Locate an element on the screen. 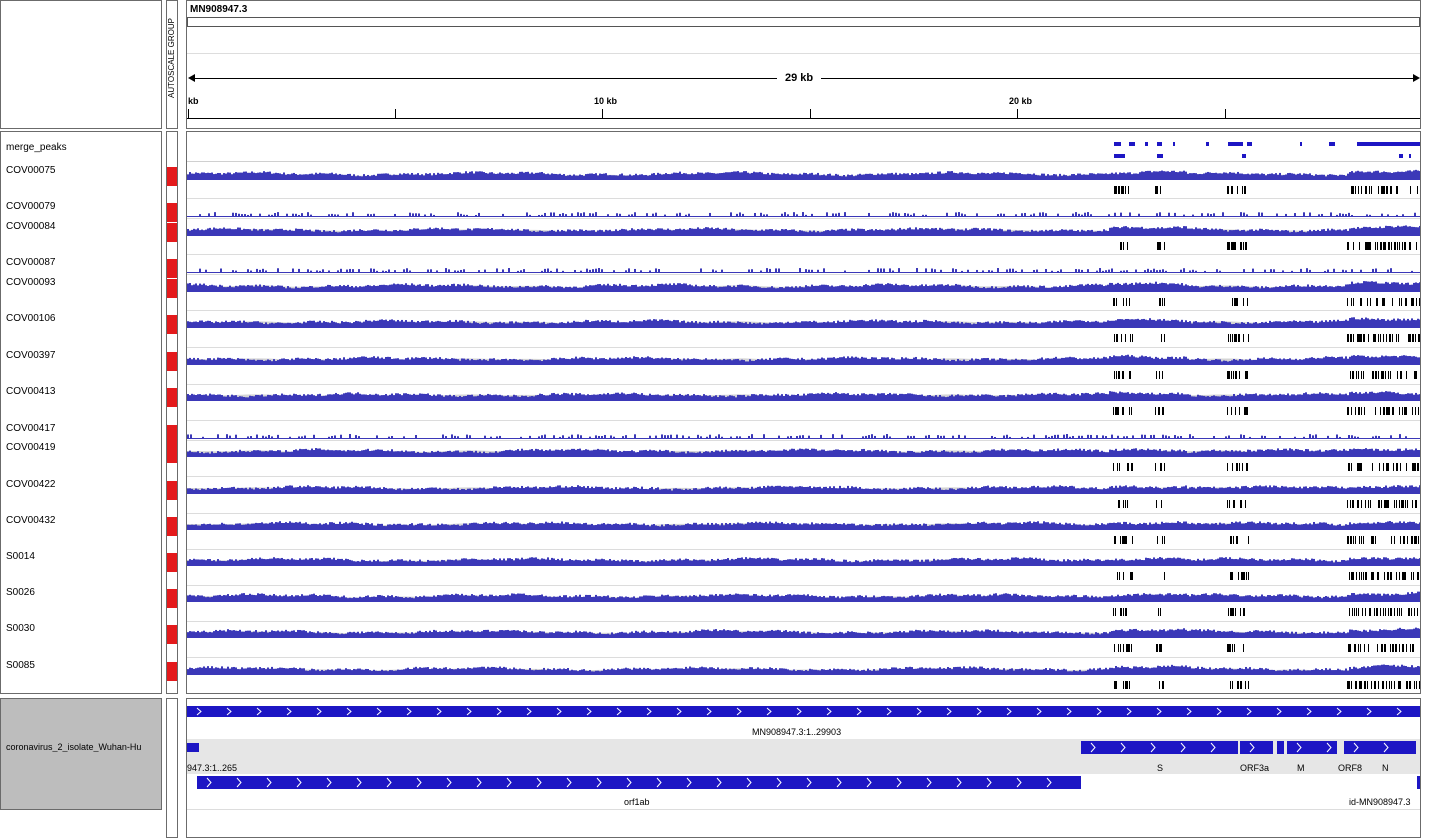 Image resolution: width=1440 pixels, height=840 pixels. orf1ab-feature is located at coordinates (808, 782).